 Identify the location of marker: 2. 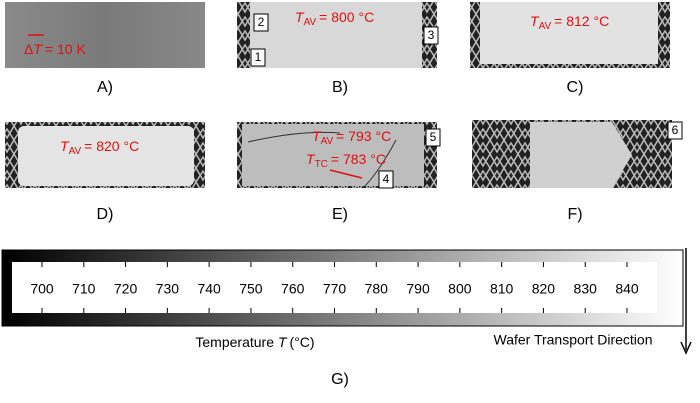
(261, 22).